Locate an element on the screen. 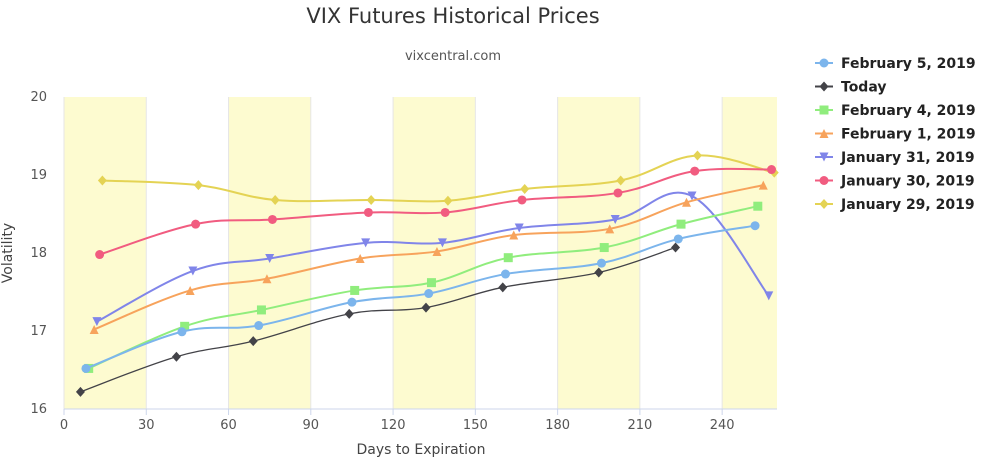 Image resolution: width=993 pixels, height=469 pixels. chart-title: VIX Futures Historical Prices is located at coordinates (452, 16).